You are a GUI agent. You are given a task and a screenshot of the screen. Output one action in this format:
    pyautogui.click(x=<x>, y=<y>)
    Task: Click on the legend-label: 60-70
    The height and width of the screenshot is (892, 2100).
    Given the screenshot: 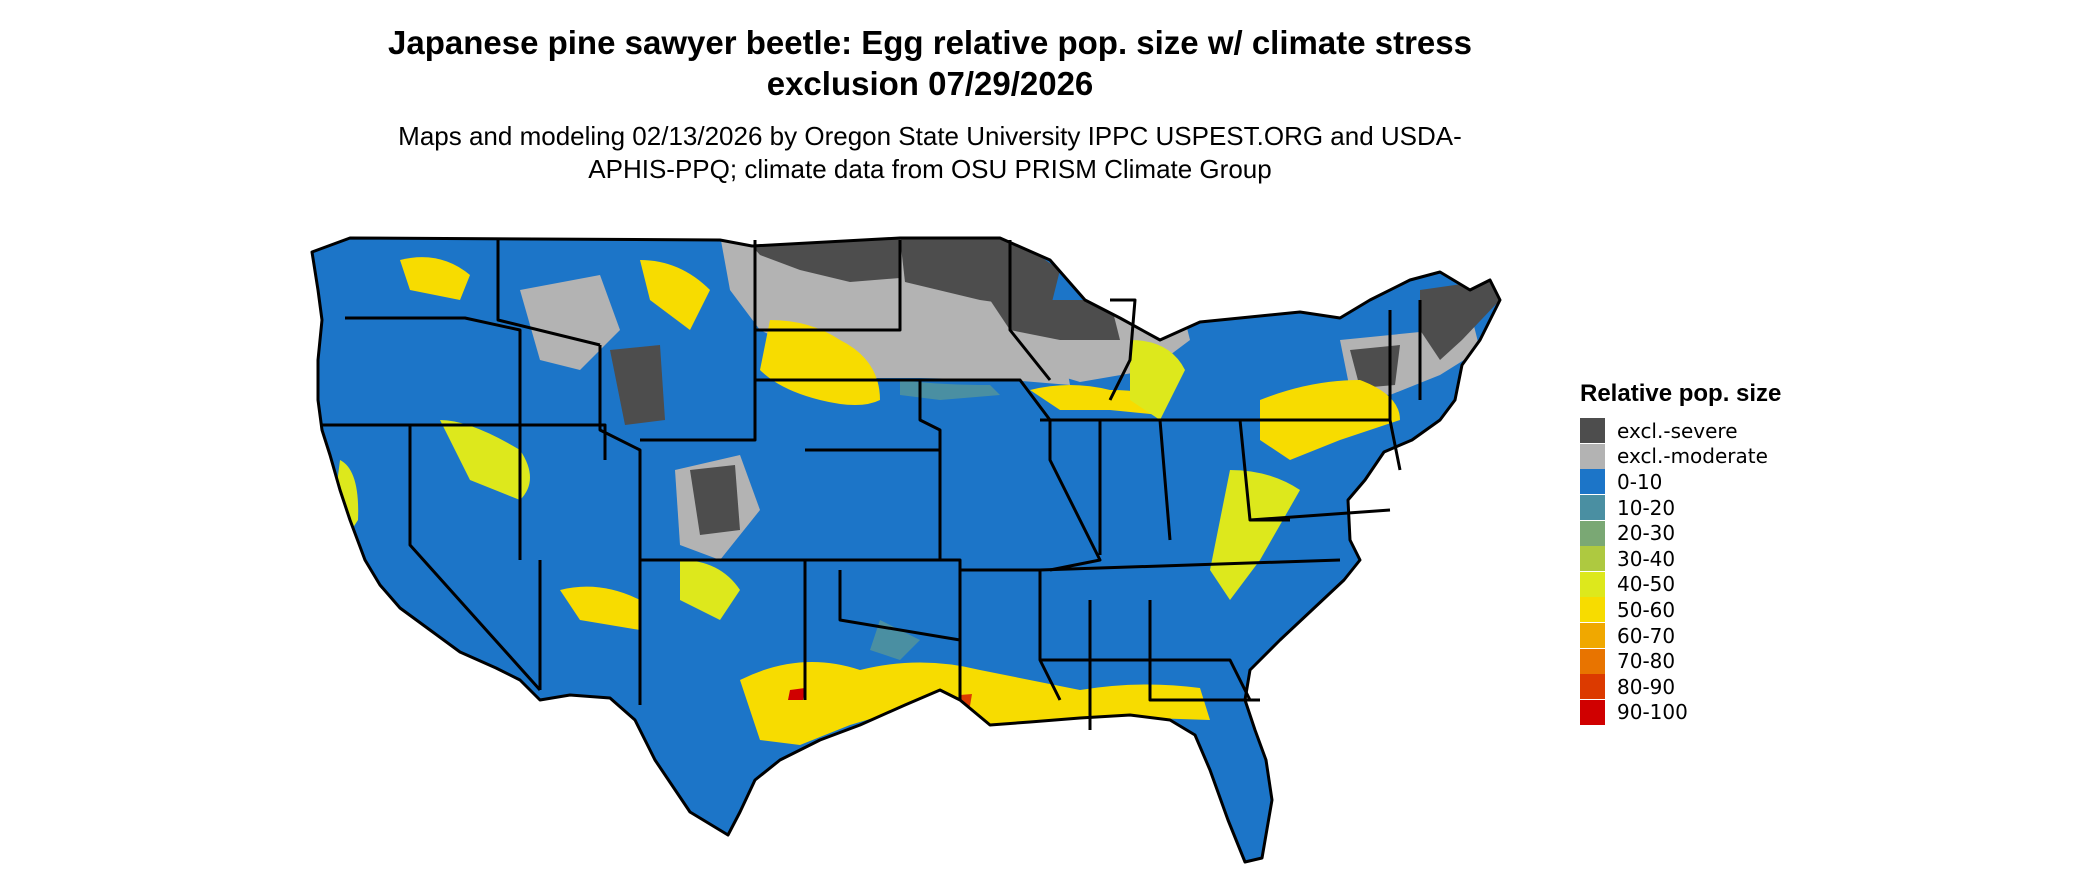 What is the action you would take?
    pyautogui.click(x=1646, y=635)
    